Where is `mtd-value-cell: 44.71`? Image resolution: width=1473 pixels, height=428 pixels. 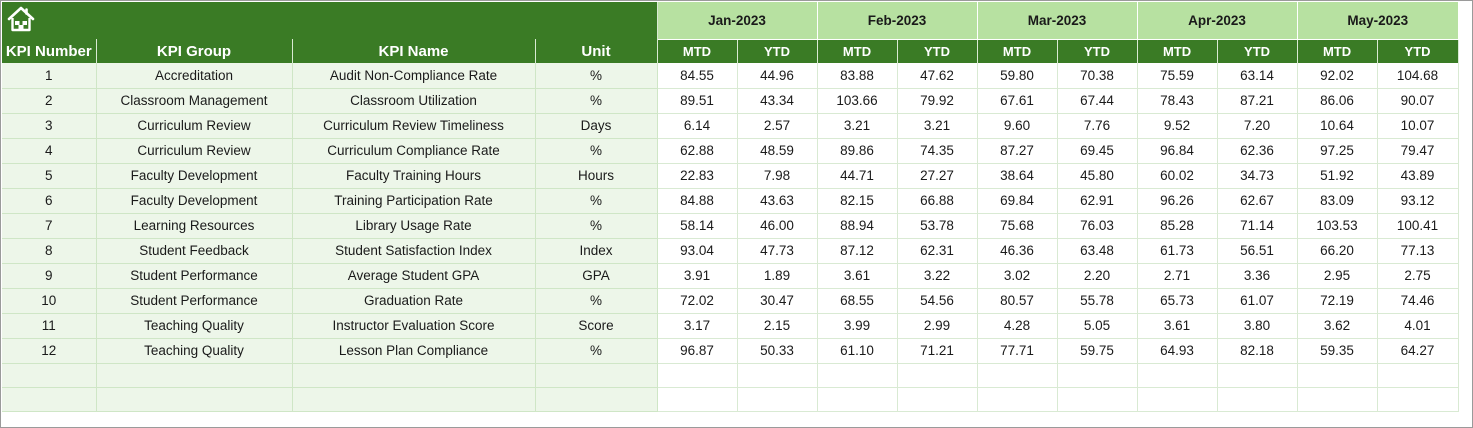 mtd-value-cell: 44.71 is located at coordinates (857, 176).